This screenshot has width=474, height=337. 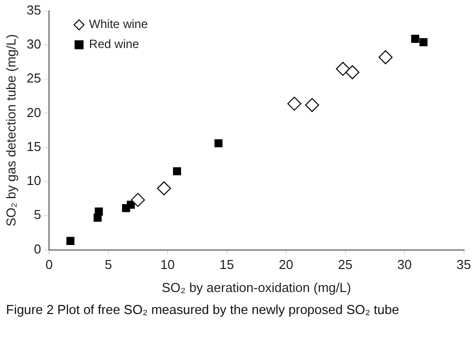 I want to click on y-tick-label: 30, so click(x=34, y=44).